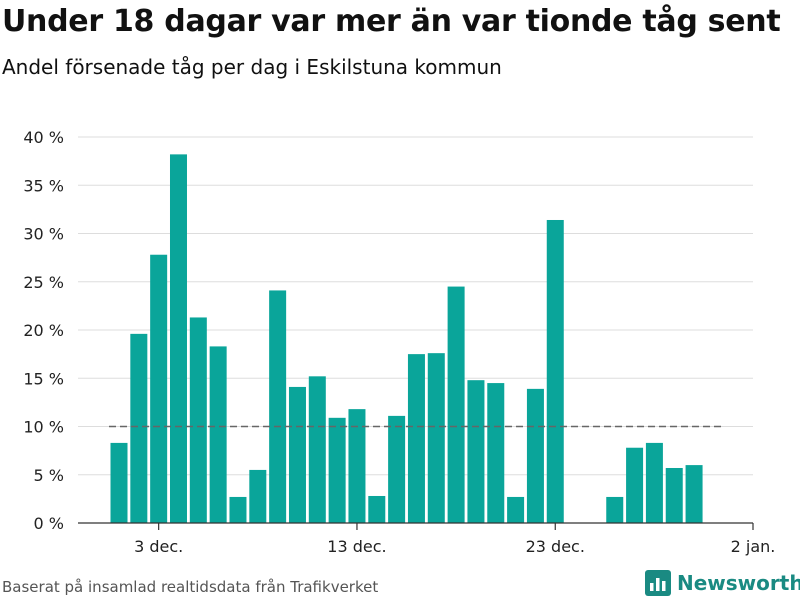  I want to click on x-tick-label: 23 dec., so click(555, 546).